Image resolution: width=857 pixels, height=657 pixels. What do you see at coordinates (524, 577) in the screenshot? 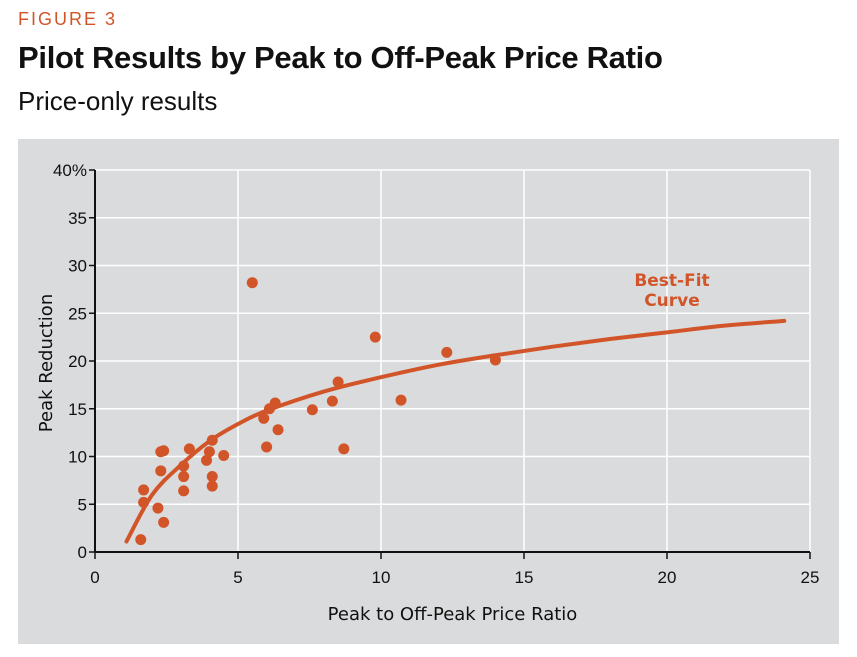
I see `x-tick-label: 15` at bounding box center [524, 577].